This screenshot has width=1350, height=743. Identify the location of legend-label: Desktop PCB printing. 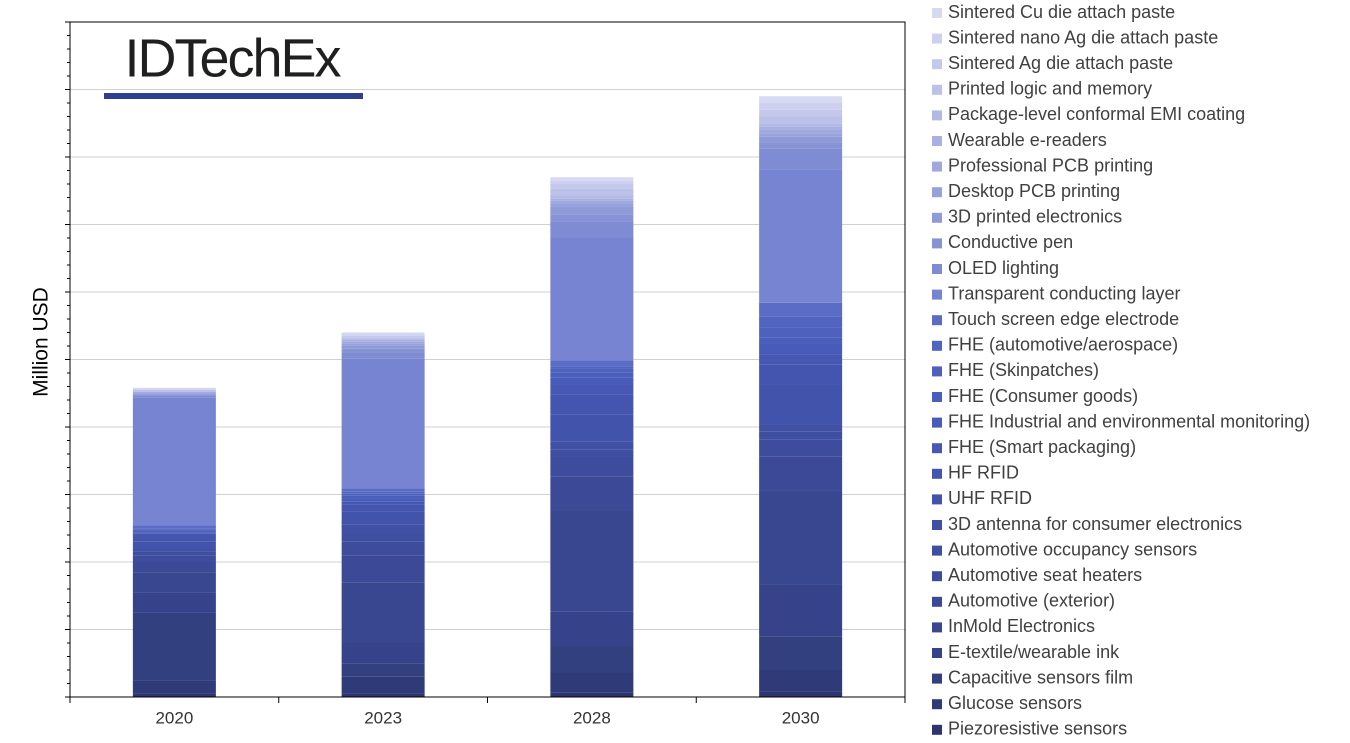
(1034, 191).